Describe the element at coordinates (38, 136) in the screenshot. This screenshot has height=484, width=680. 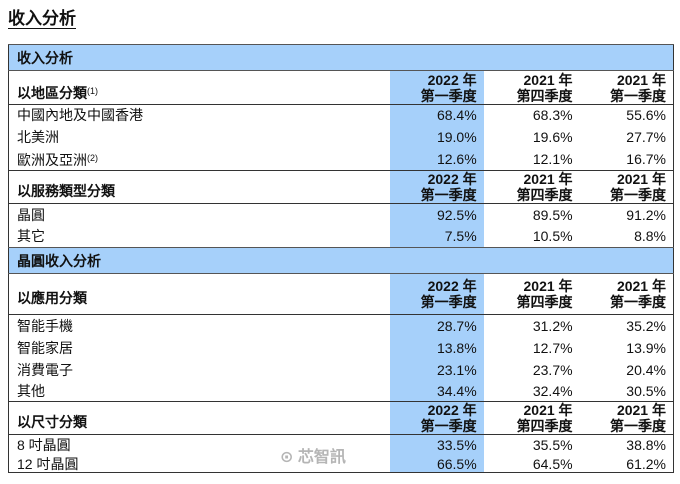
I see `row-label-text: 北美洲` at that location.